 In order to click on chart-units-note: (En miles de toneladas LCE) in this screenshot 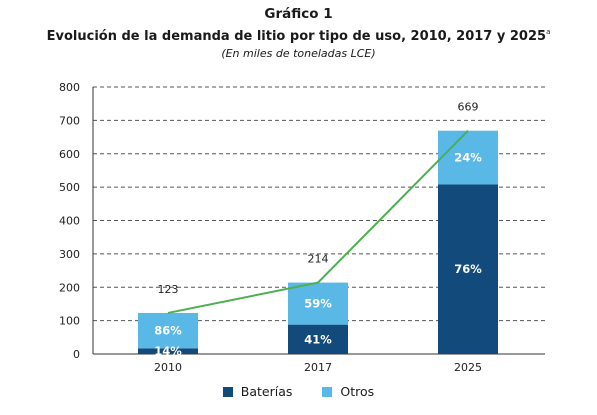, I will do `click(298, 53)`.